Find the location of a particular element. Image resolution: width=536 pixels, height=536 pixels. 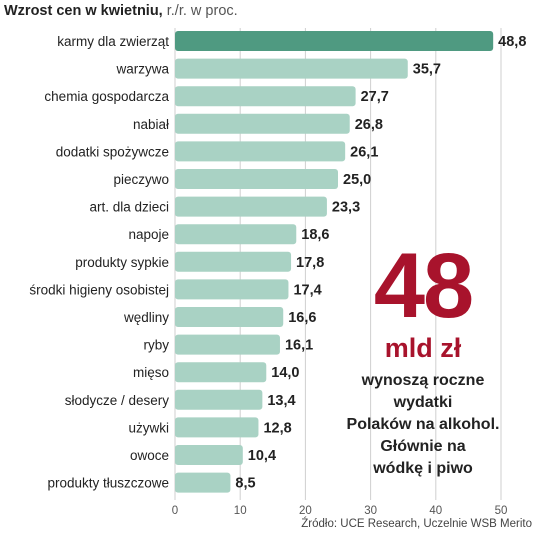

category-label-15: owoce is located at coordinates (149, 455).